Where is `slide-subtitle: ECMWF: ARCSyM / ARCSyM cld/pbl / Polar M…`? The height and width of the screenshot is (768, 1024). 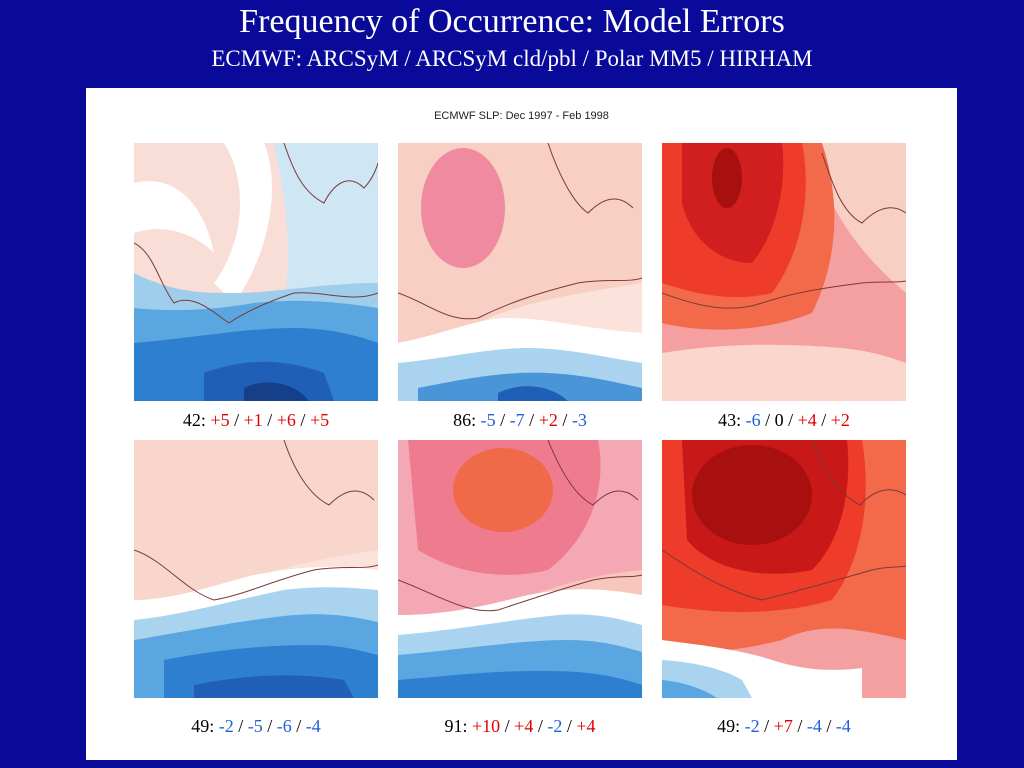
slide-subtitle: ECMWF: ARCSyM / ARCSyM cld/pbl / Polar M… is located at coordinates (512, 58).